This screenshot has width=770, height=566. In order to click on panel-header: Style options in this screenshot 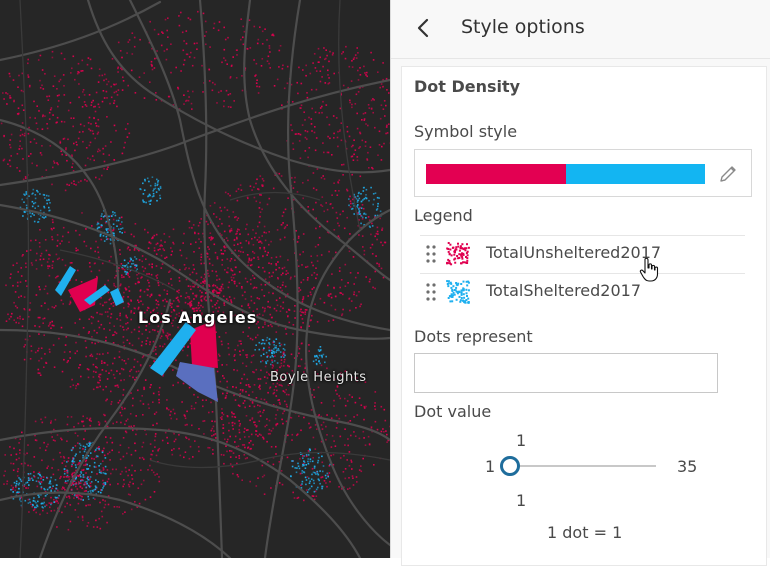, I will do `click(580, 29)`.